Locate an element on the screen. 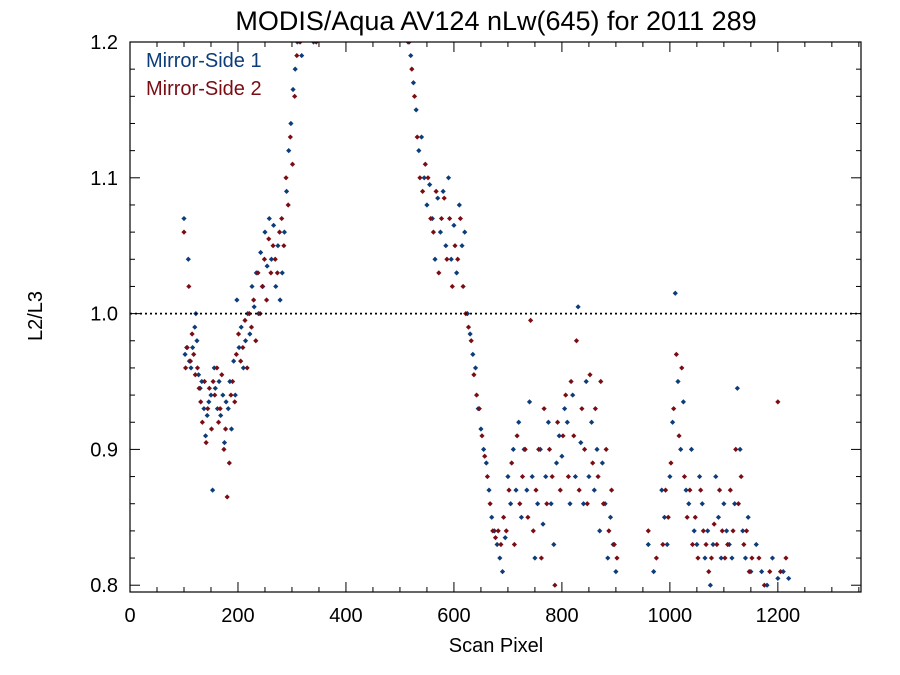 The width and height of the screenshot is (900, 675). y-tick-label: 1.2 is located at coordinates (104, 43).